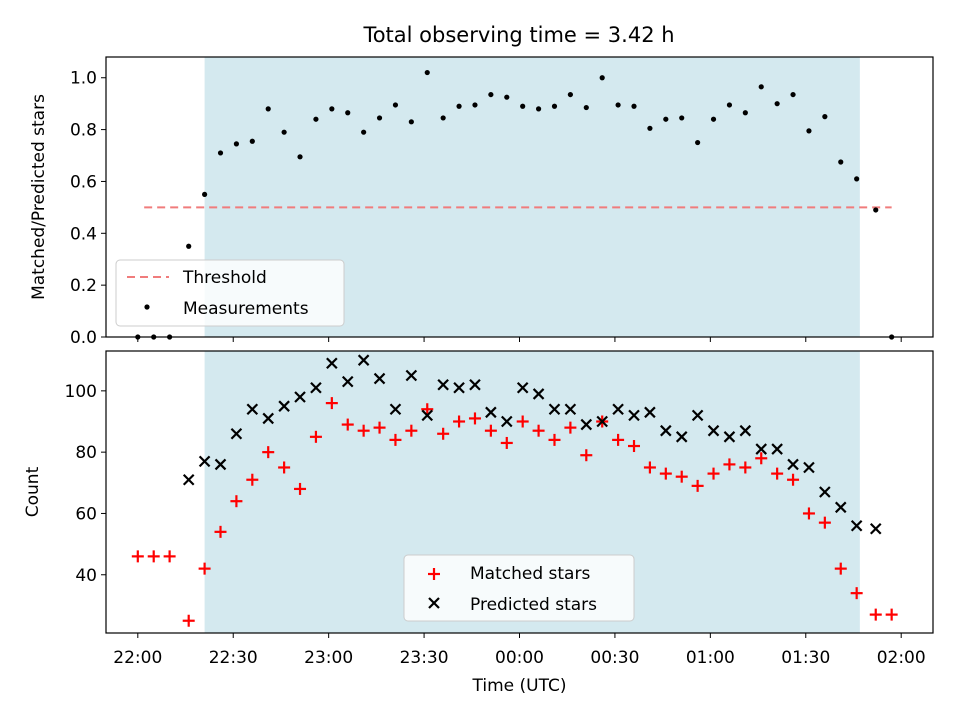 This screenshot has height=720, width=960. What do you see at coordinates (39, 197) in the screenshot?
I see `top-y-axis-label: Matched/Predicted stars` at bounding box center [39, 197].